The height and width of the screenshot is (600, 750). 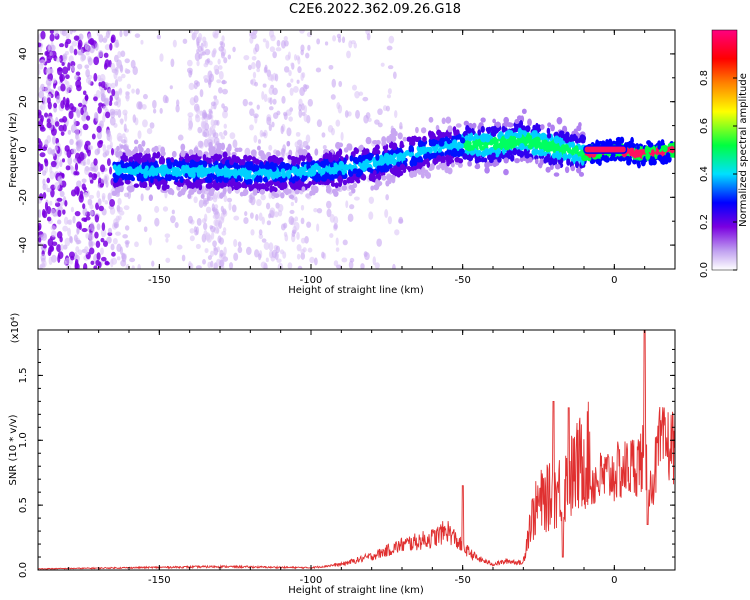 What do you see at coordinates (23, 505) in the screenshot?
I see `y-tick-label: 0.5` at bounding box center [23, 505].